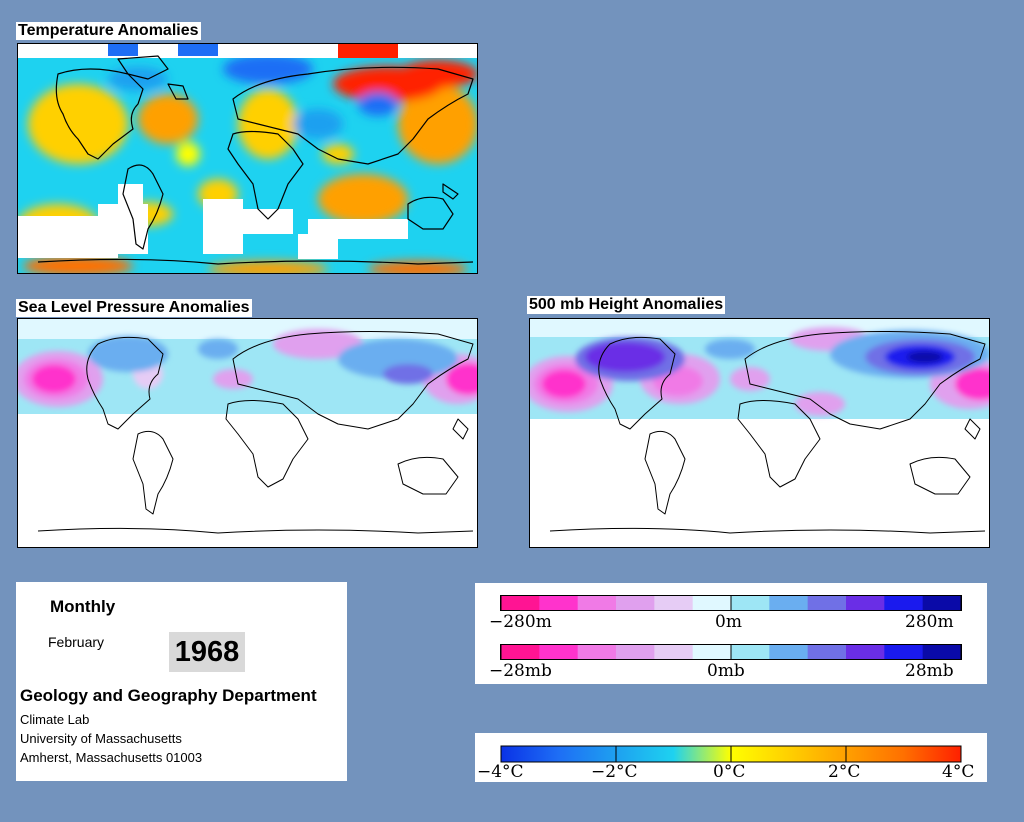  Describe the element at coordinates (844, 772) in the screenshot. I see `temp-scale-label-2: 2°C` at that location.